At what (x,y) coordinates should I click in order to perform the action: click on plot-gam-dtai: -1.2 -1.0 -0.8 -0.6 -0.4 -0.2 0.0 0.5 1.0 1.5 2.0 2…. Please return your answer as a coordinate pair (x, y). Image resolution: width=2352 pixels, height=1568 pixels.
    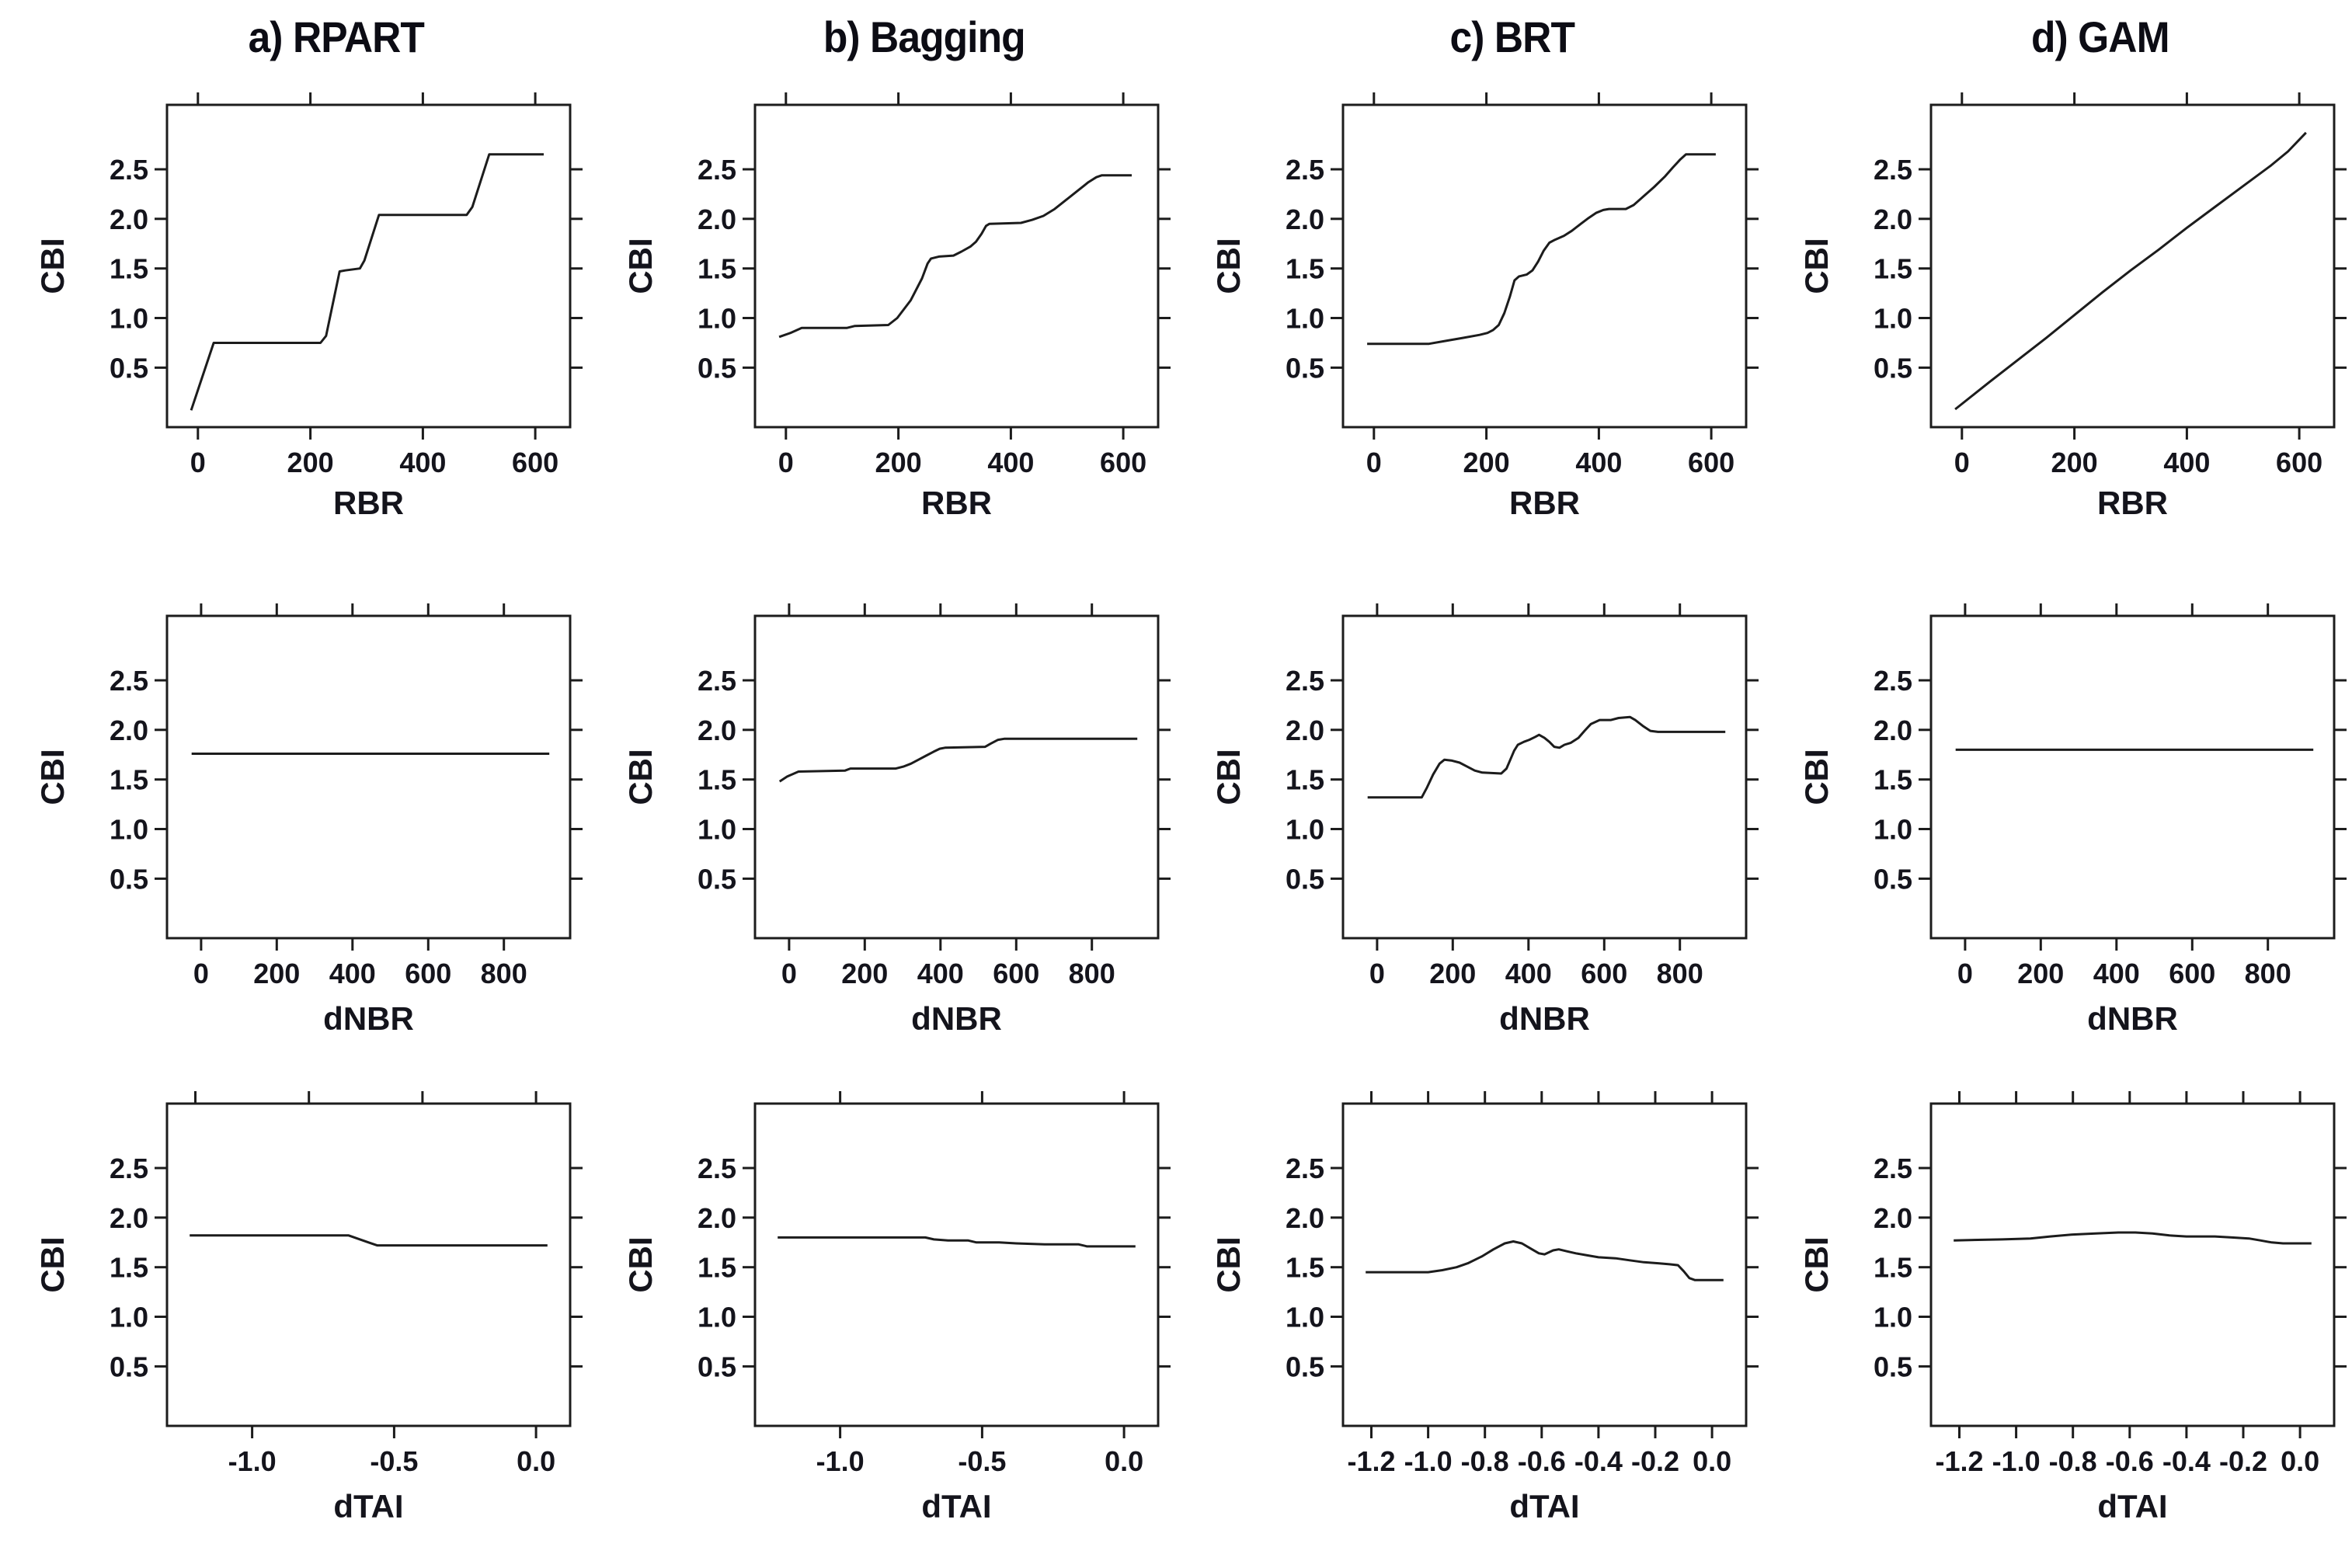
    Looking at the image, I should click on (2058, 1306).